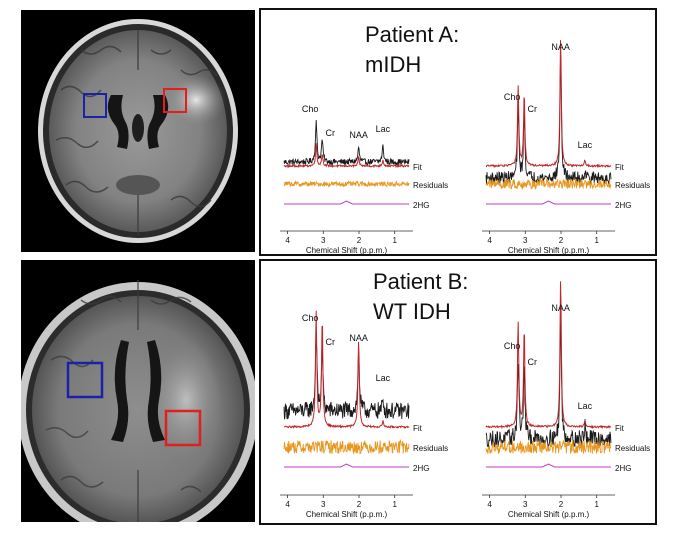 This screenshot has height=537, width=692. Describe the element at coordinates (393, 64) in the screenshot. I see `patient-a-title-line2: mIDH` at that location.